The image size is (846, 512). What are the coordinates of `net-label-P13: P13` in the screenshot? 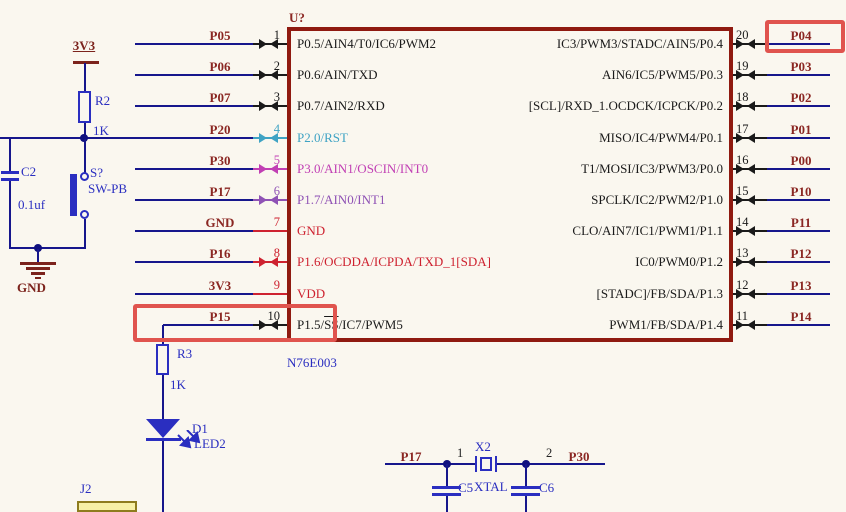 It's located at (801, 285).